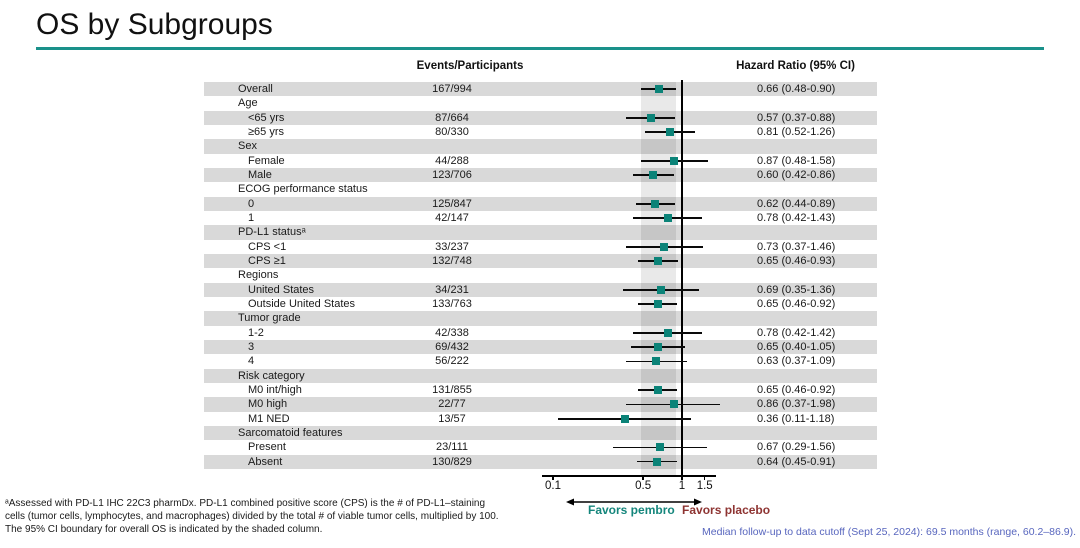 The image size is (1080, 548). Describe the element at coordinates (643, 486) in the screenshot. I see `axis-tick-label: 0.5` at that location.